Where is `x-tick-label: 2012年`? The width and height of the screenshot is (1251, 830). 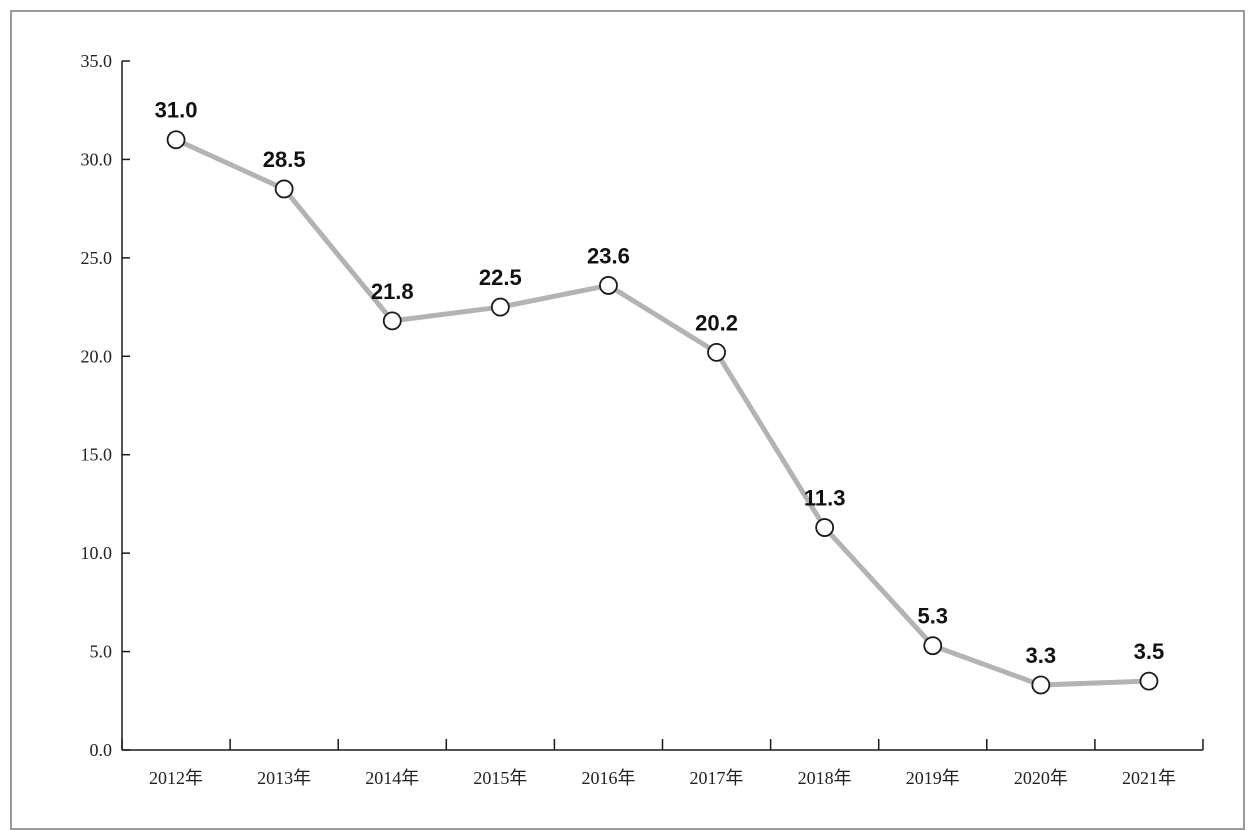 x-tick-label: 2012年 is located at coordinates (176, 778).